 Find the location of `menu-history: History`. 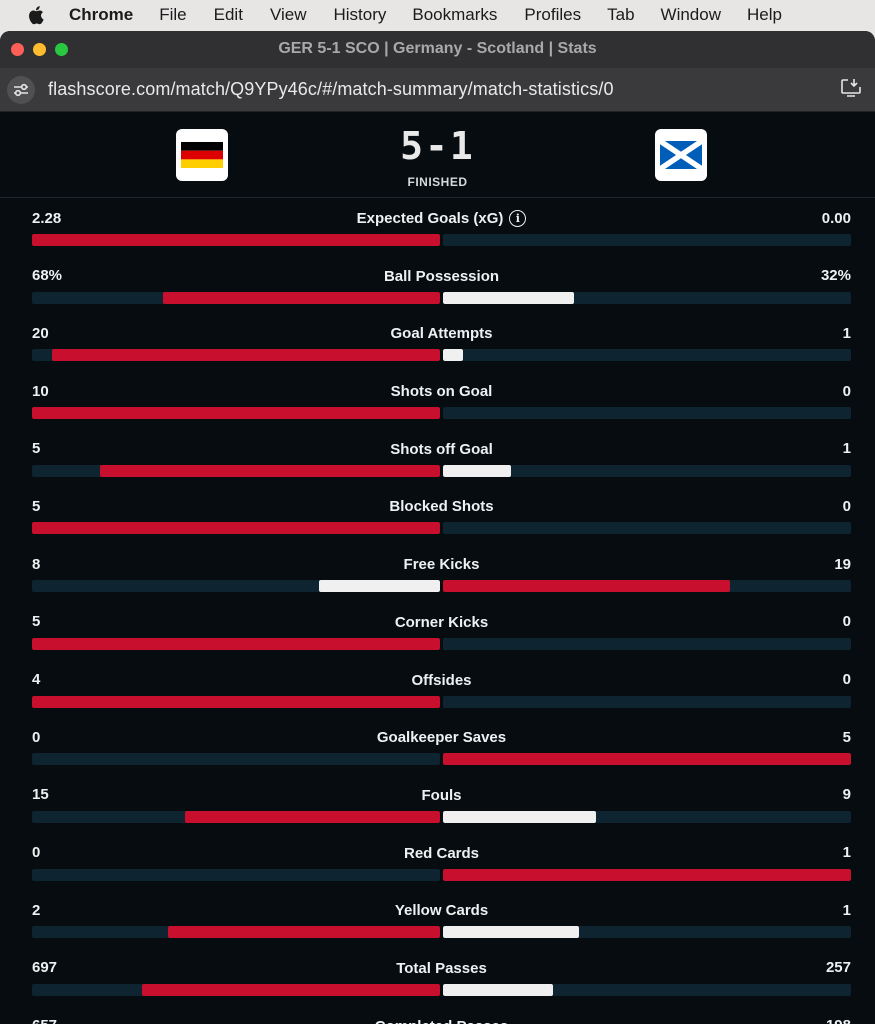

menu-history: History is located at coordinates (360, 14).